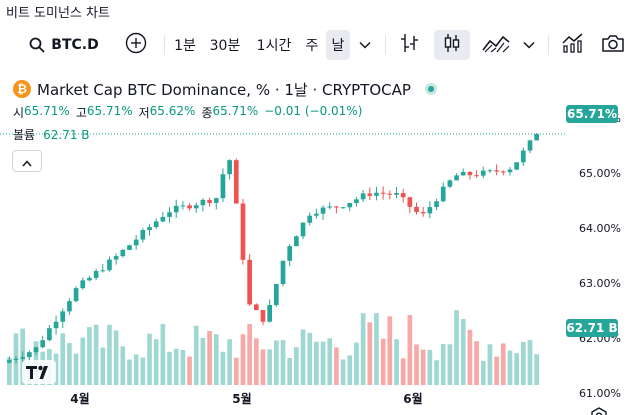  What do you see at coordinates (225, 45) in the screenshot?
I see `interval-30m-button: 30분` at bounding box center [225, 45].